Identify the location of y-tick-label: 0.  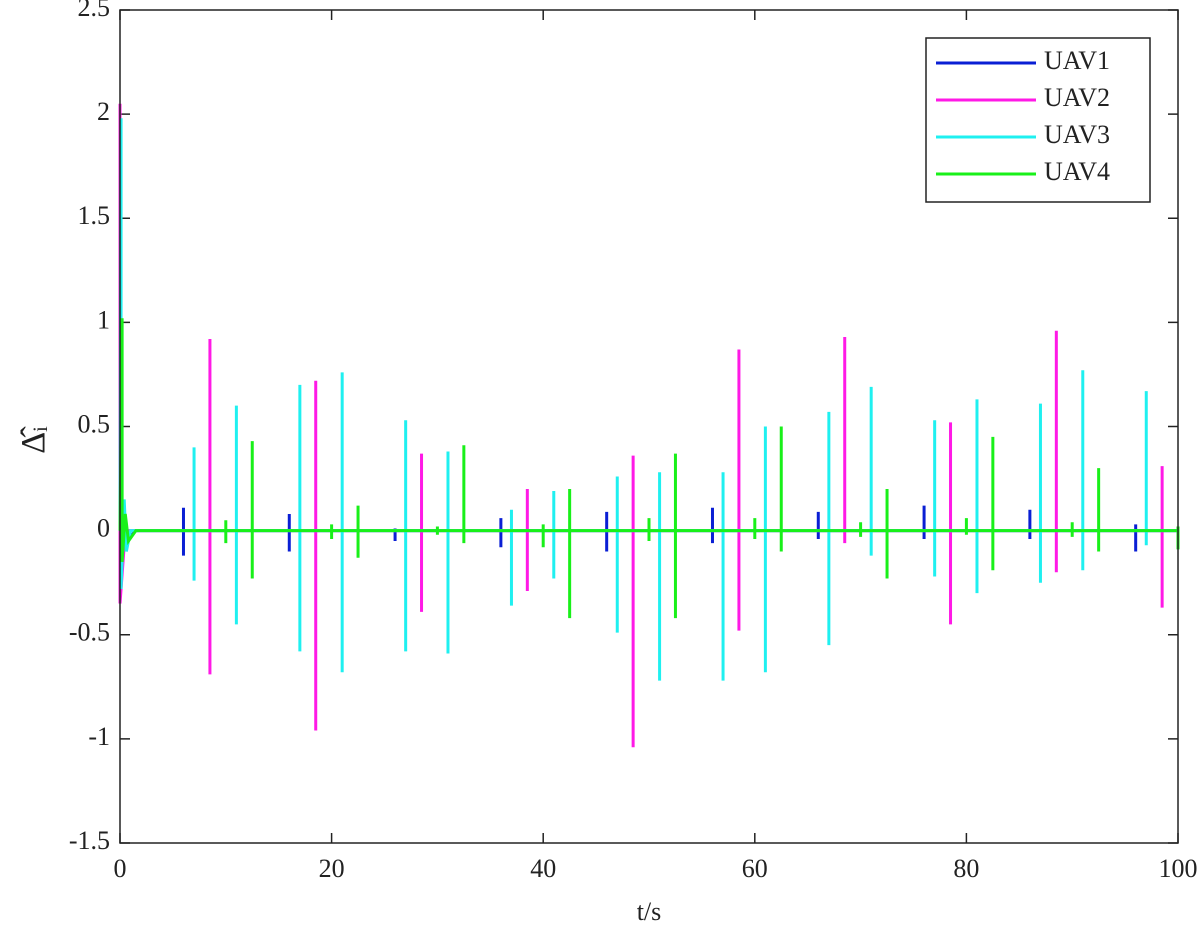
(103, 528).